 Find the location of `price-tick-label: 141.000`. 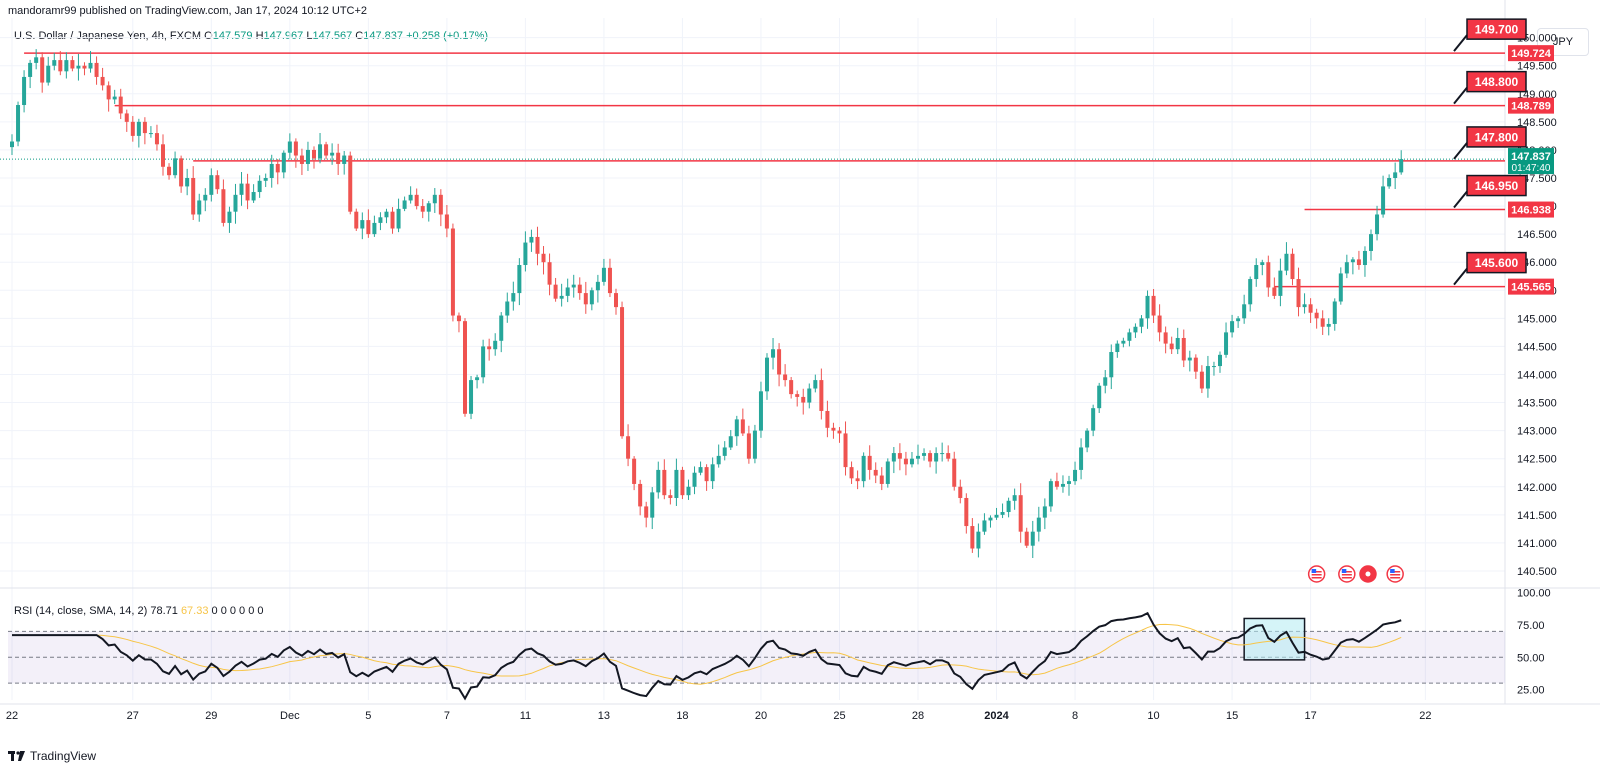

price-tick-label: 141.000 is located at coordinates (1537, 544).